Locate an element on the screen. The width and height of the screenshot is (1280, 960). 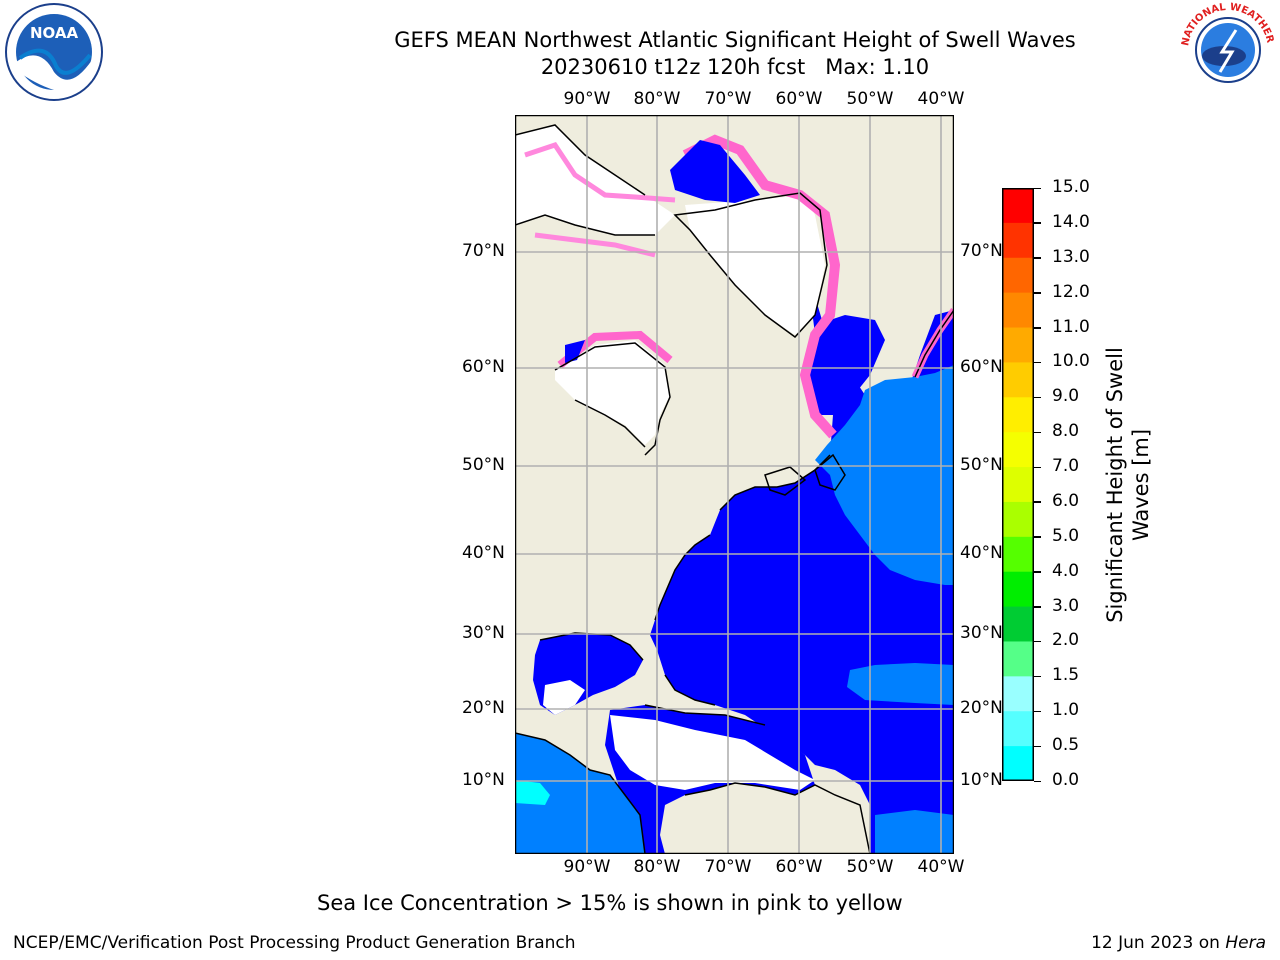
colorbar-tick-label: 10.0 is located at coordinates (1071, 361).